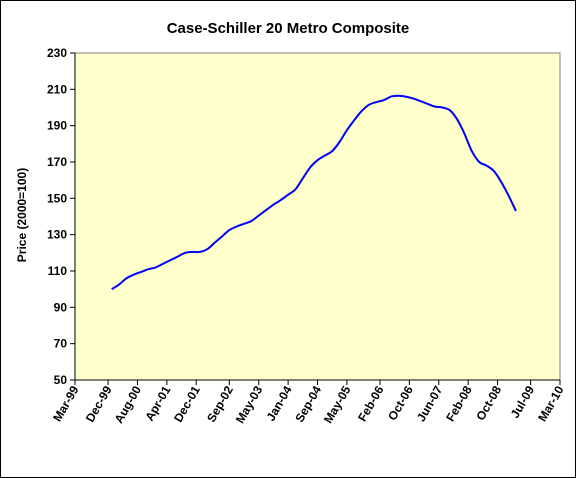 This screenshot has width=576, height=478. I want to click on x-tick-label: Oct-06, so click(400, 403).